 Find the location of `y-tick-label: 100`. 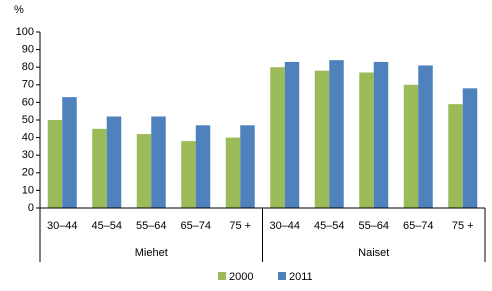

y-tick-label: 100 is located at coordinates (25, 32).